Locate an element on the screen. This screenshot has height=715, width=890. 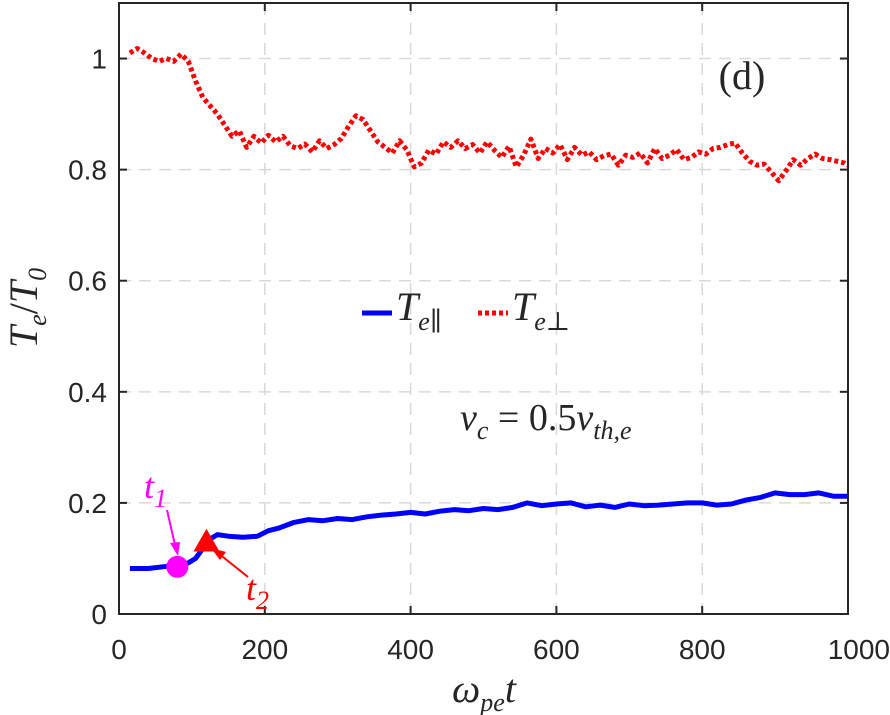
x-tick-label: 200 is located at coordinates (264, 649).